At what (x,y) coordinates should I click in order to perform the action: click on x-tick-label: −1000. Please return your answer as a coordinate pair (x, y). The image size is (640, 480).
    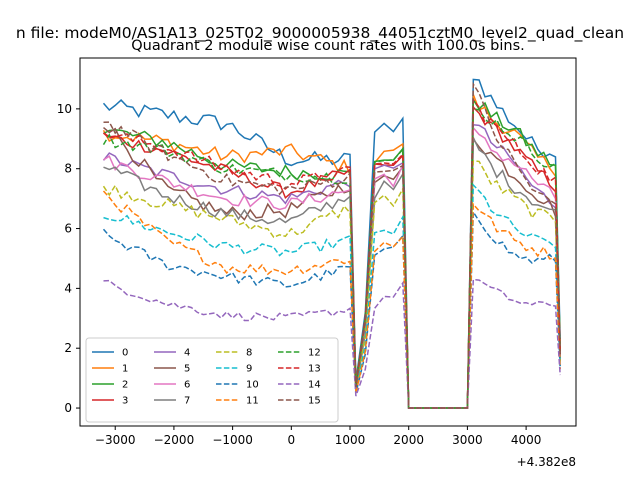
    Looking at the image, I should click on (232, 440).